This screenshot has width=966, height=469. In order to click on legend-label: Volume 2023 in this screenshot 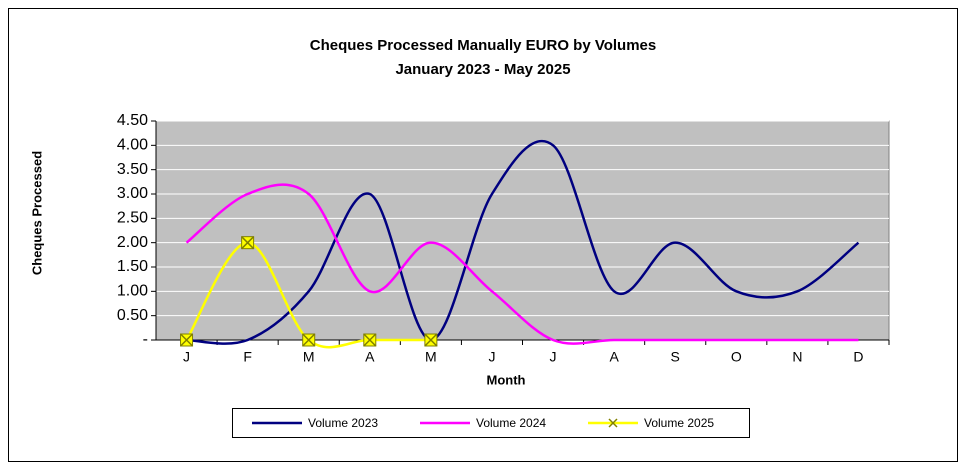, I will do `click(343, 423)`.